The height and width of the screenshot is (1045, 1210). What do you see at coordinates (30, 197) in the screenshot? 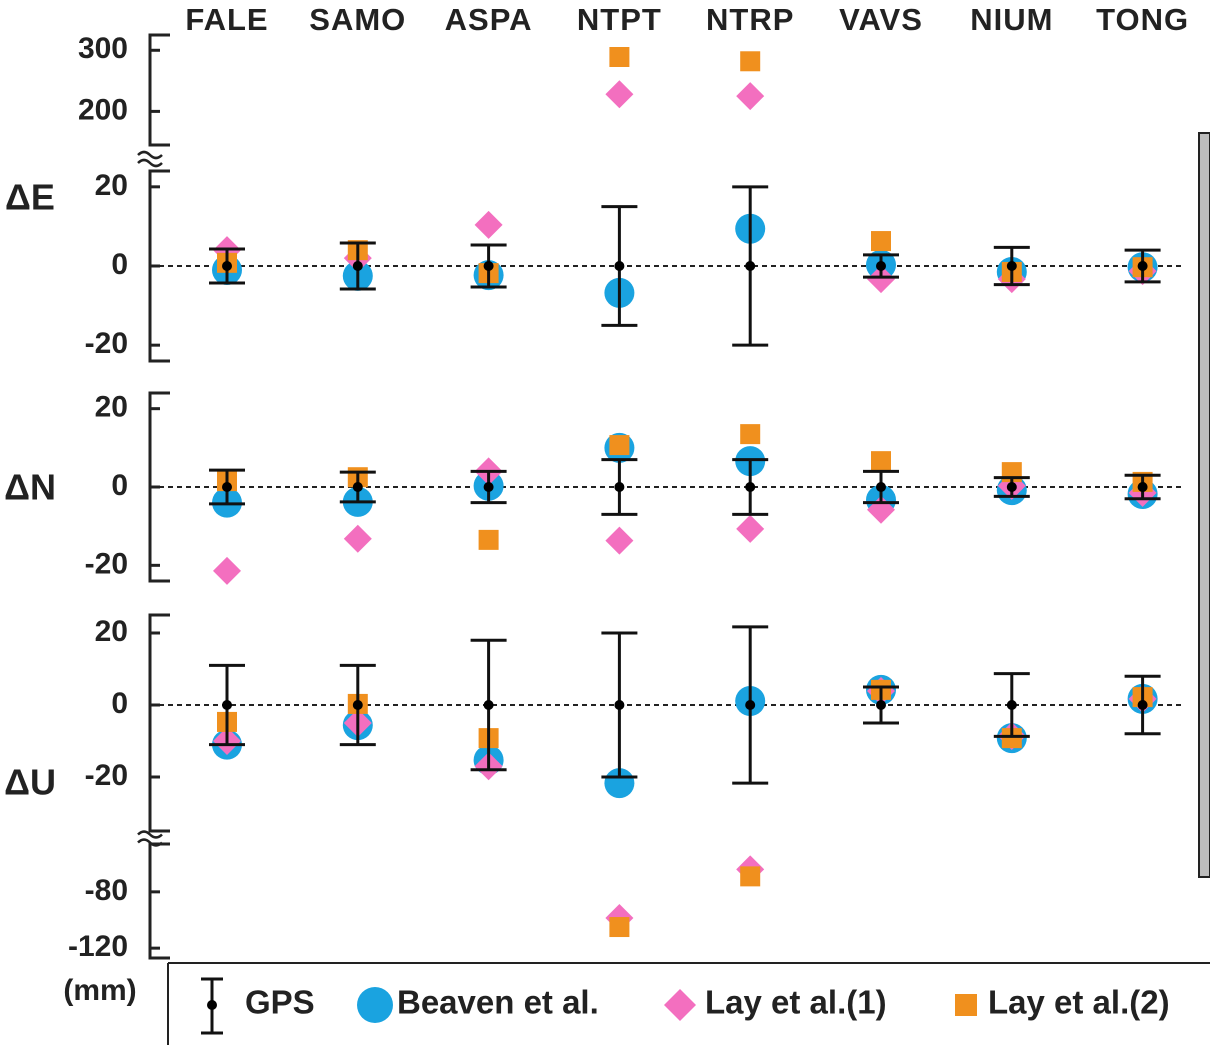
I see `panel-label: ΔE` at bounding box center [30, 197].